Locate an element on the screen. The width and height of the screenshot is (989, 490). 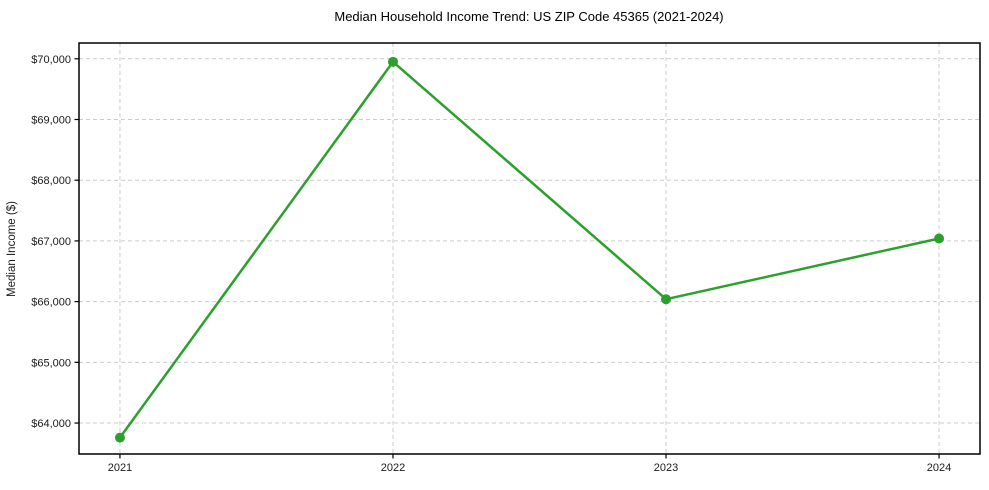
x-tick-label: 2023 is located at coordinates (666, 468).